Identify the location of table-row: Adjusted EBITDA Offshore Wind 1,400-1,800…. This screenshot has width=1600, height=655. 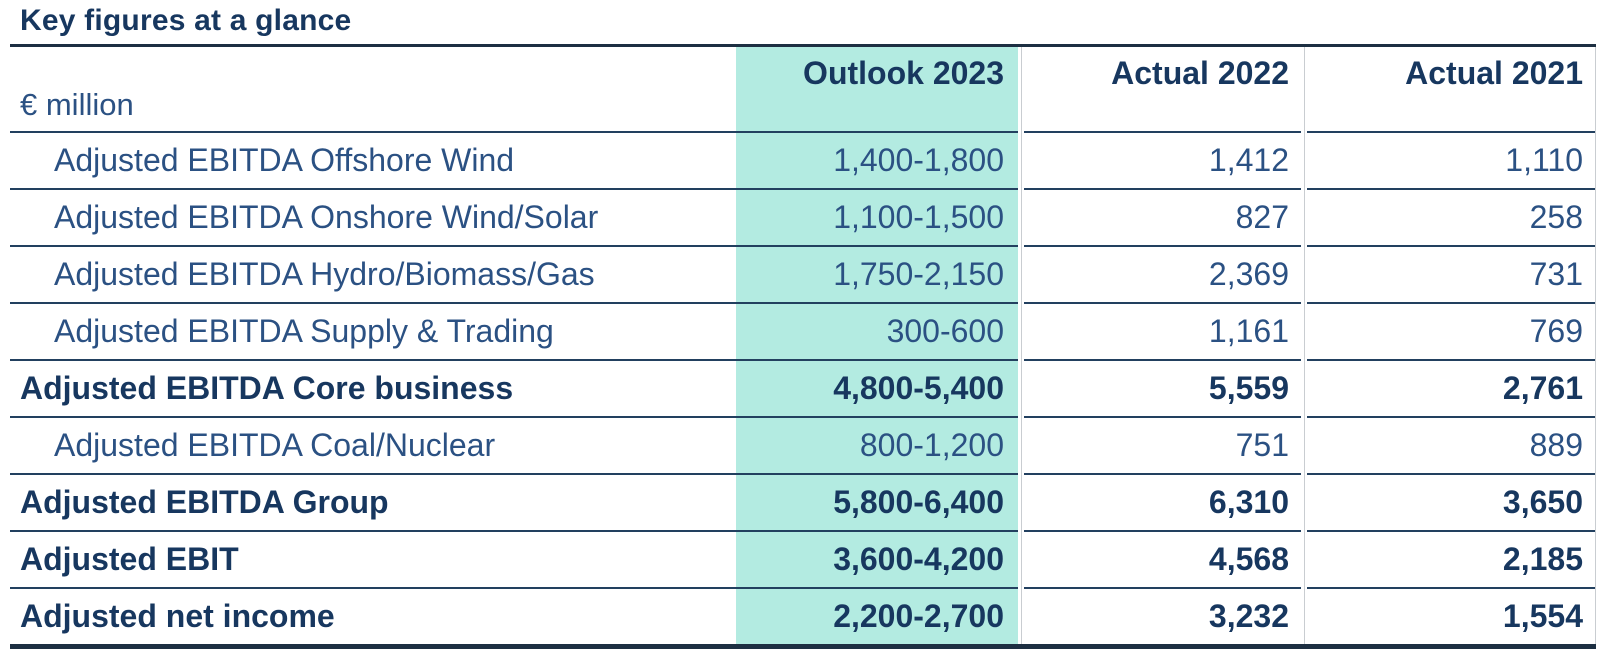
(802, 159).